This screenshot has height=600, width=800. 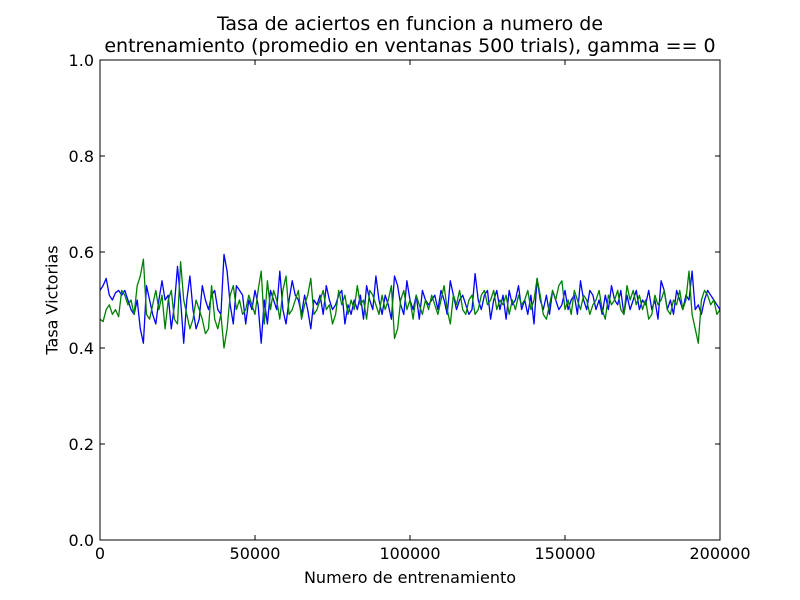 What do you see at coordinates (81, 156) in the screenshot?
I see `y-tick-label: 0.8` at bounding box center [81, 156].